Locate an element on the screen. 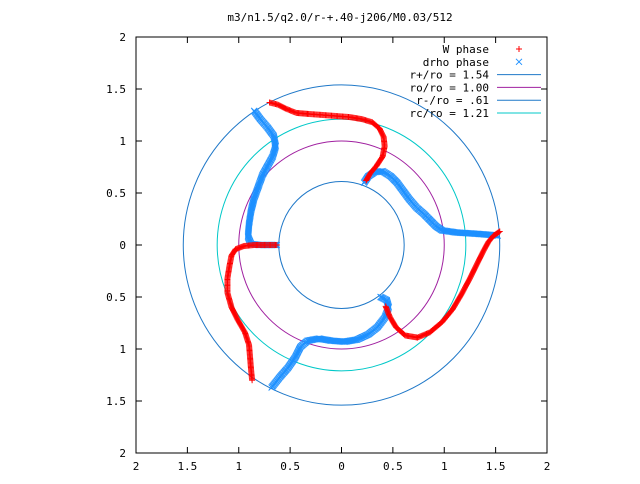 The width and height of the screenshot is (640, 484). x-tick-label-7: 1.5 is located at coordinates (496, 466).